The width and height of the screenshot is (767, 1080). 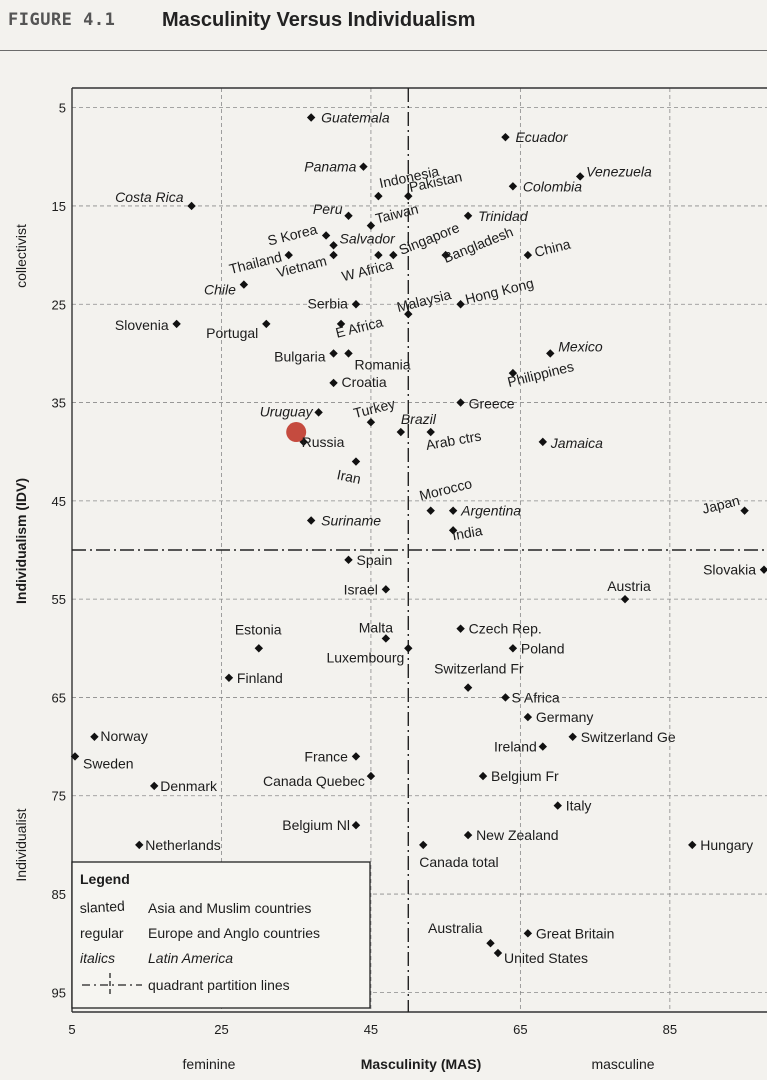 What do you see at coordinates (189, 786) in the screenshot?
I see `data-point-label: Denmark` at bounding box center [189, 786].